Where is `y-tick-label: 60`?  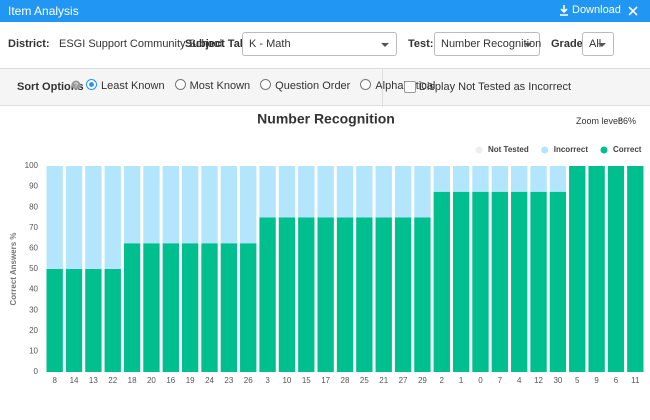
y-tick-label: 60 is located at coordinates (33, 248).